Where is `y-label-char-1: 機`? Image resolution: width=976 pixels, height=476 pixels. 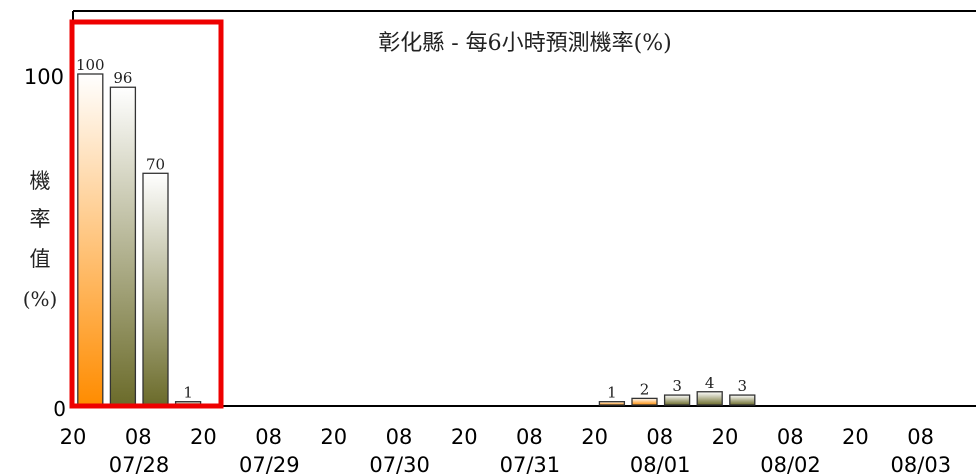
y-label-char-1: 機 is located at coordinates (40, 181).